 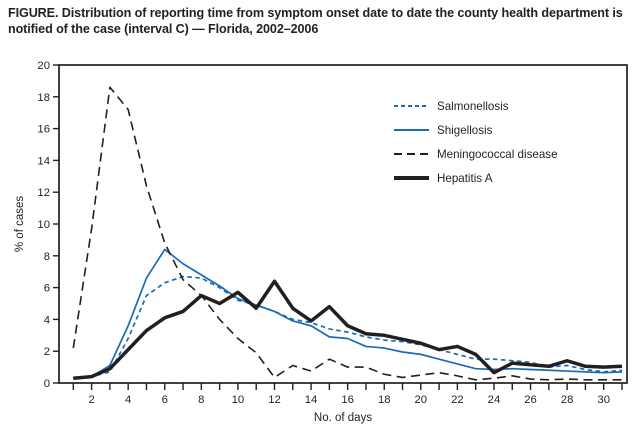 I want to click on x-axis-tick-label: 20, so click(x=421, y=400).